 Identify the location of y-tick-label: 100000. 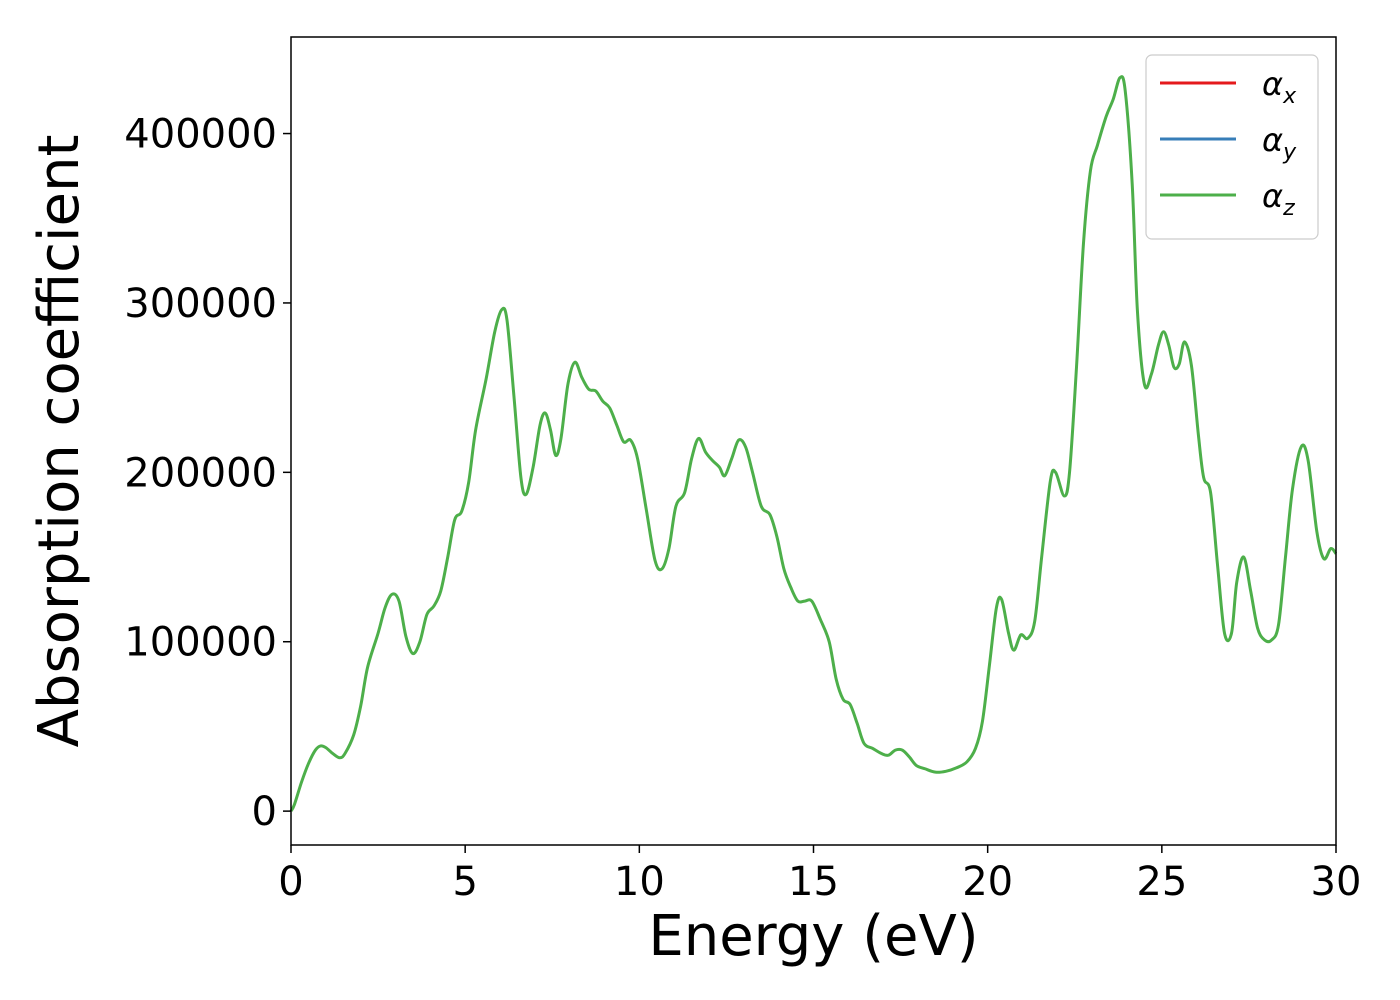
(200, 643).